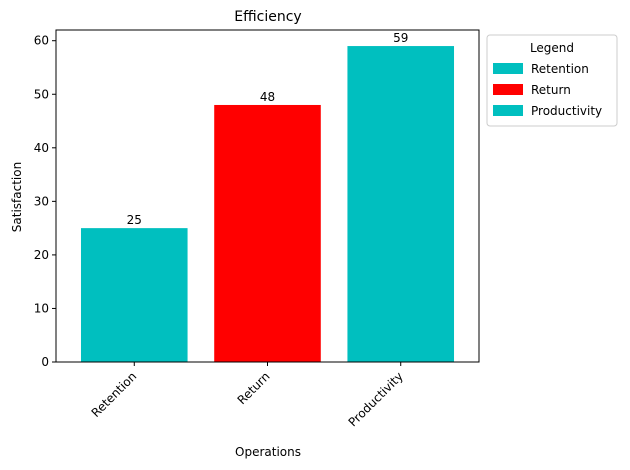 The height and width of the screenshot is (470, 630). Describe the element at coordinates (551, 90) in the screenshot. I see `legend-label-return: Return` at that location.